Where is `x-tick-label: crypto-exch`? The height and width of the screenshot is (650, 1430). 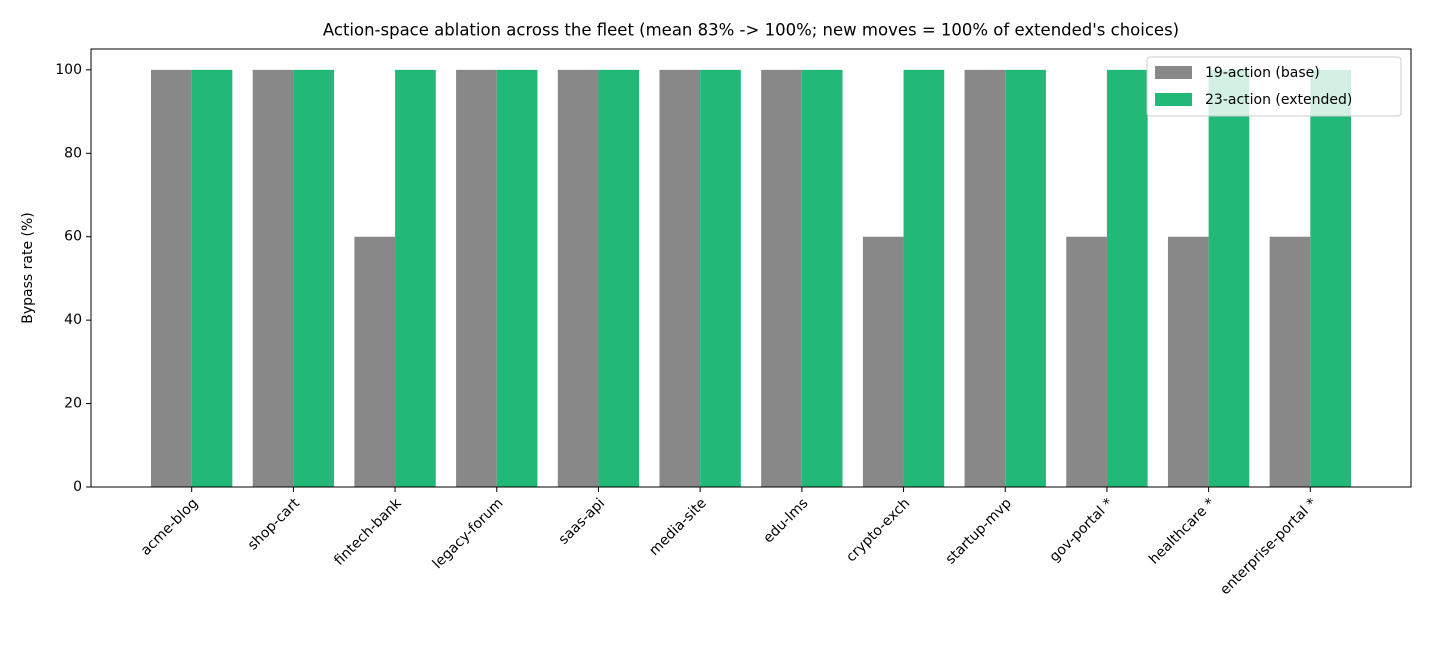 x-tick-label: crypto-exch is located at coordinates (878, 530).